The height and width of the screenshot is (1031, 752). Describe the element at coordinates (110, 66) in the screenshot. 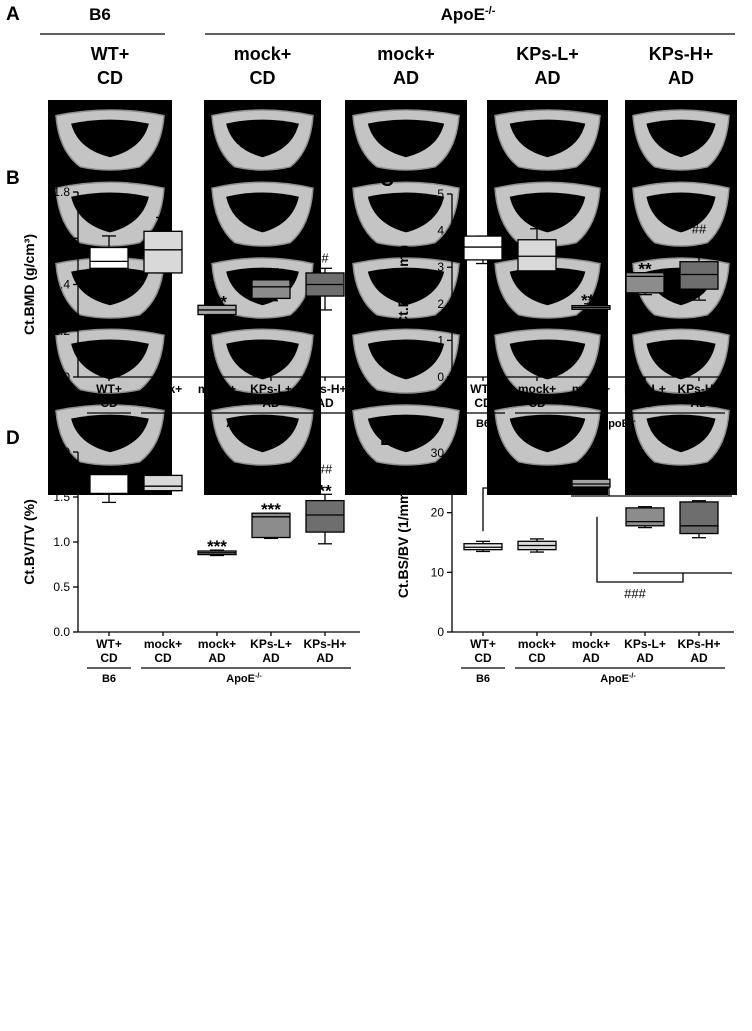

I see `column-label: WT+ CD` at that location.